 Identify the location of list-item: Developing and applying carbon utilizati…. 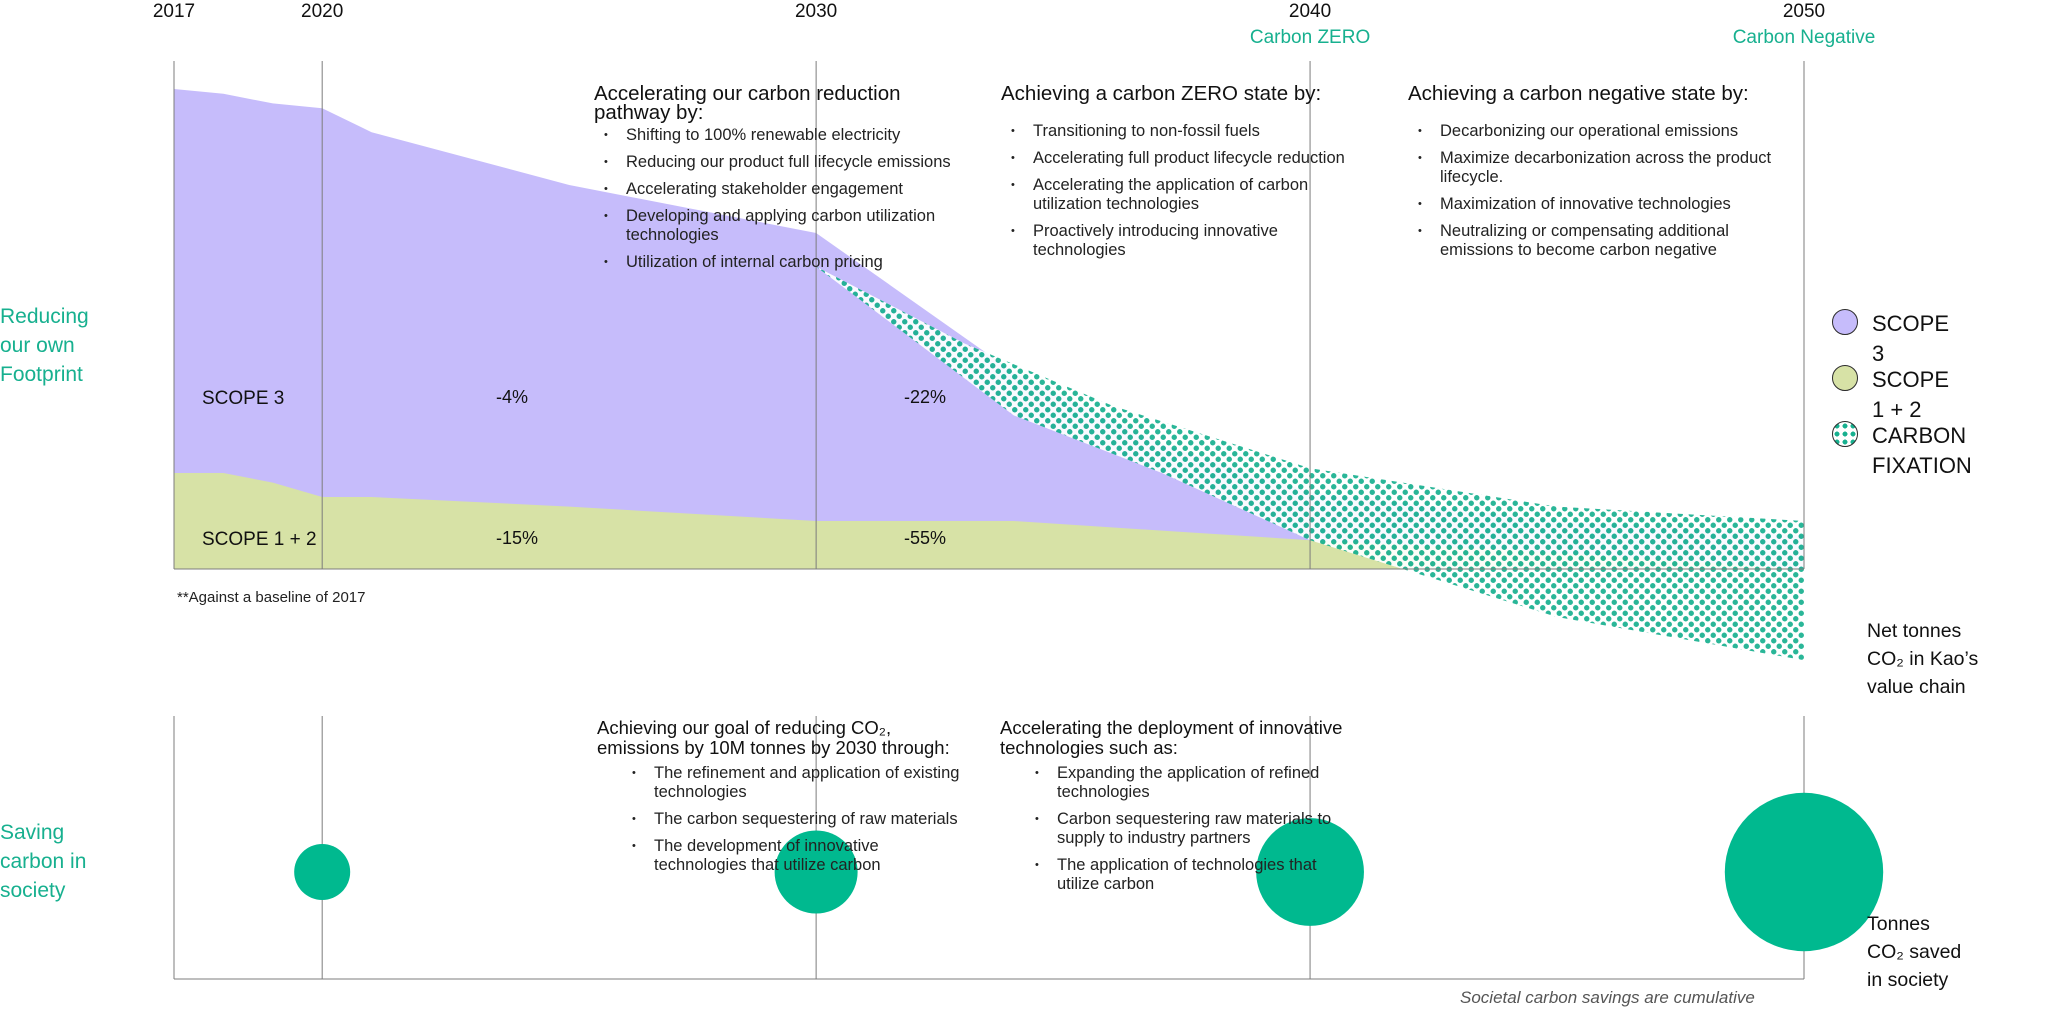
(794, 226).